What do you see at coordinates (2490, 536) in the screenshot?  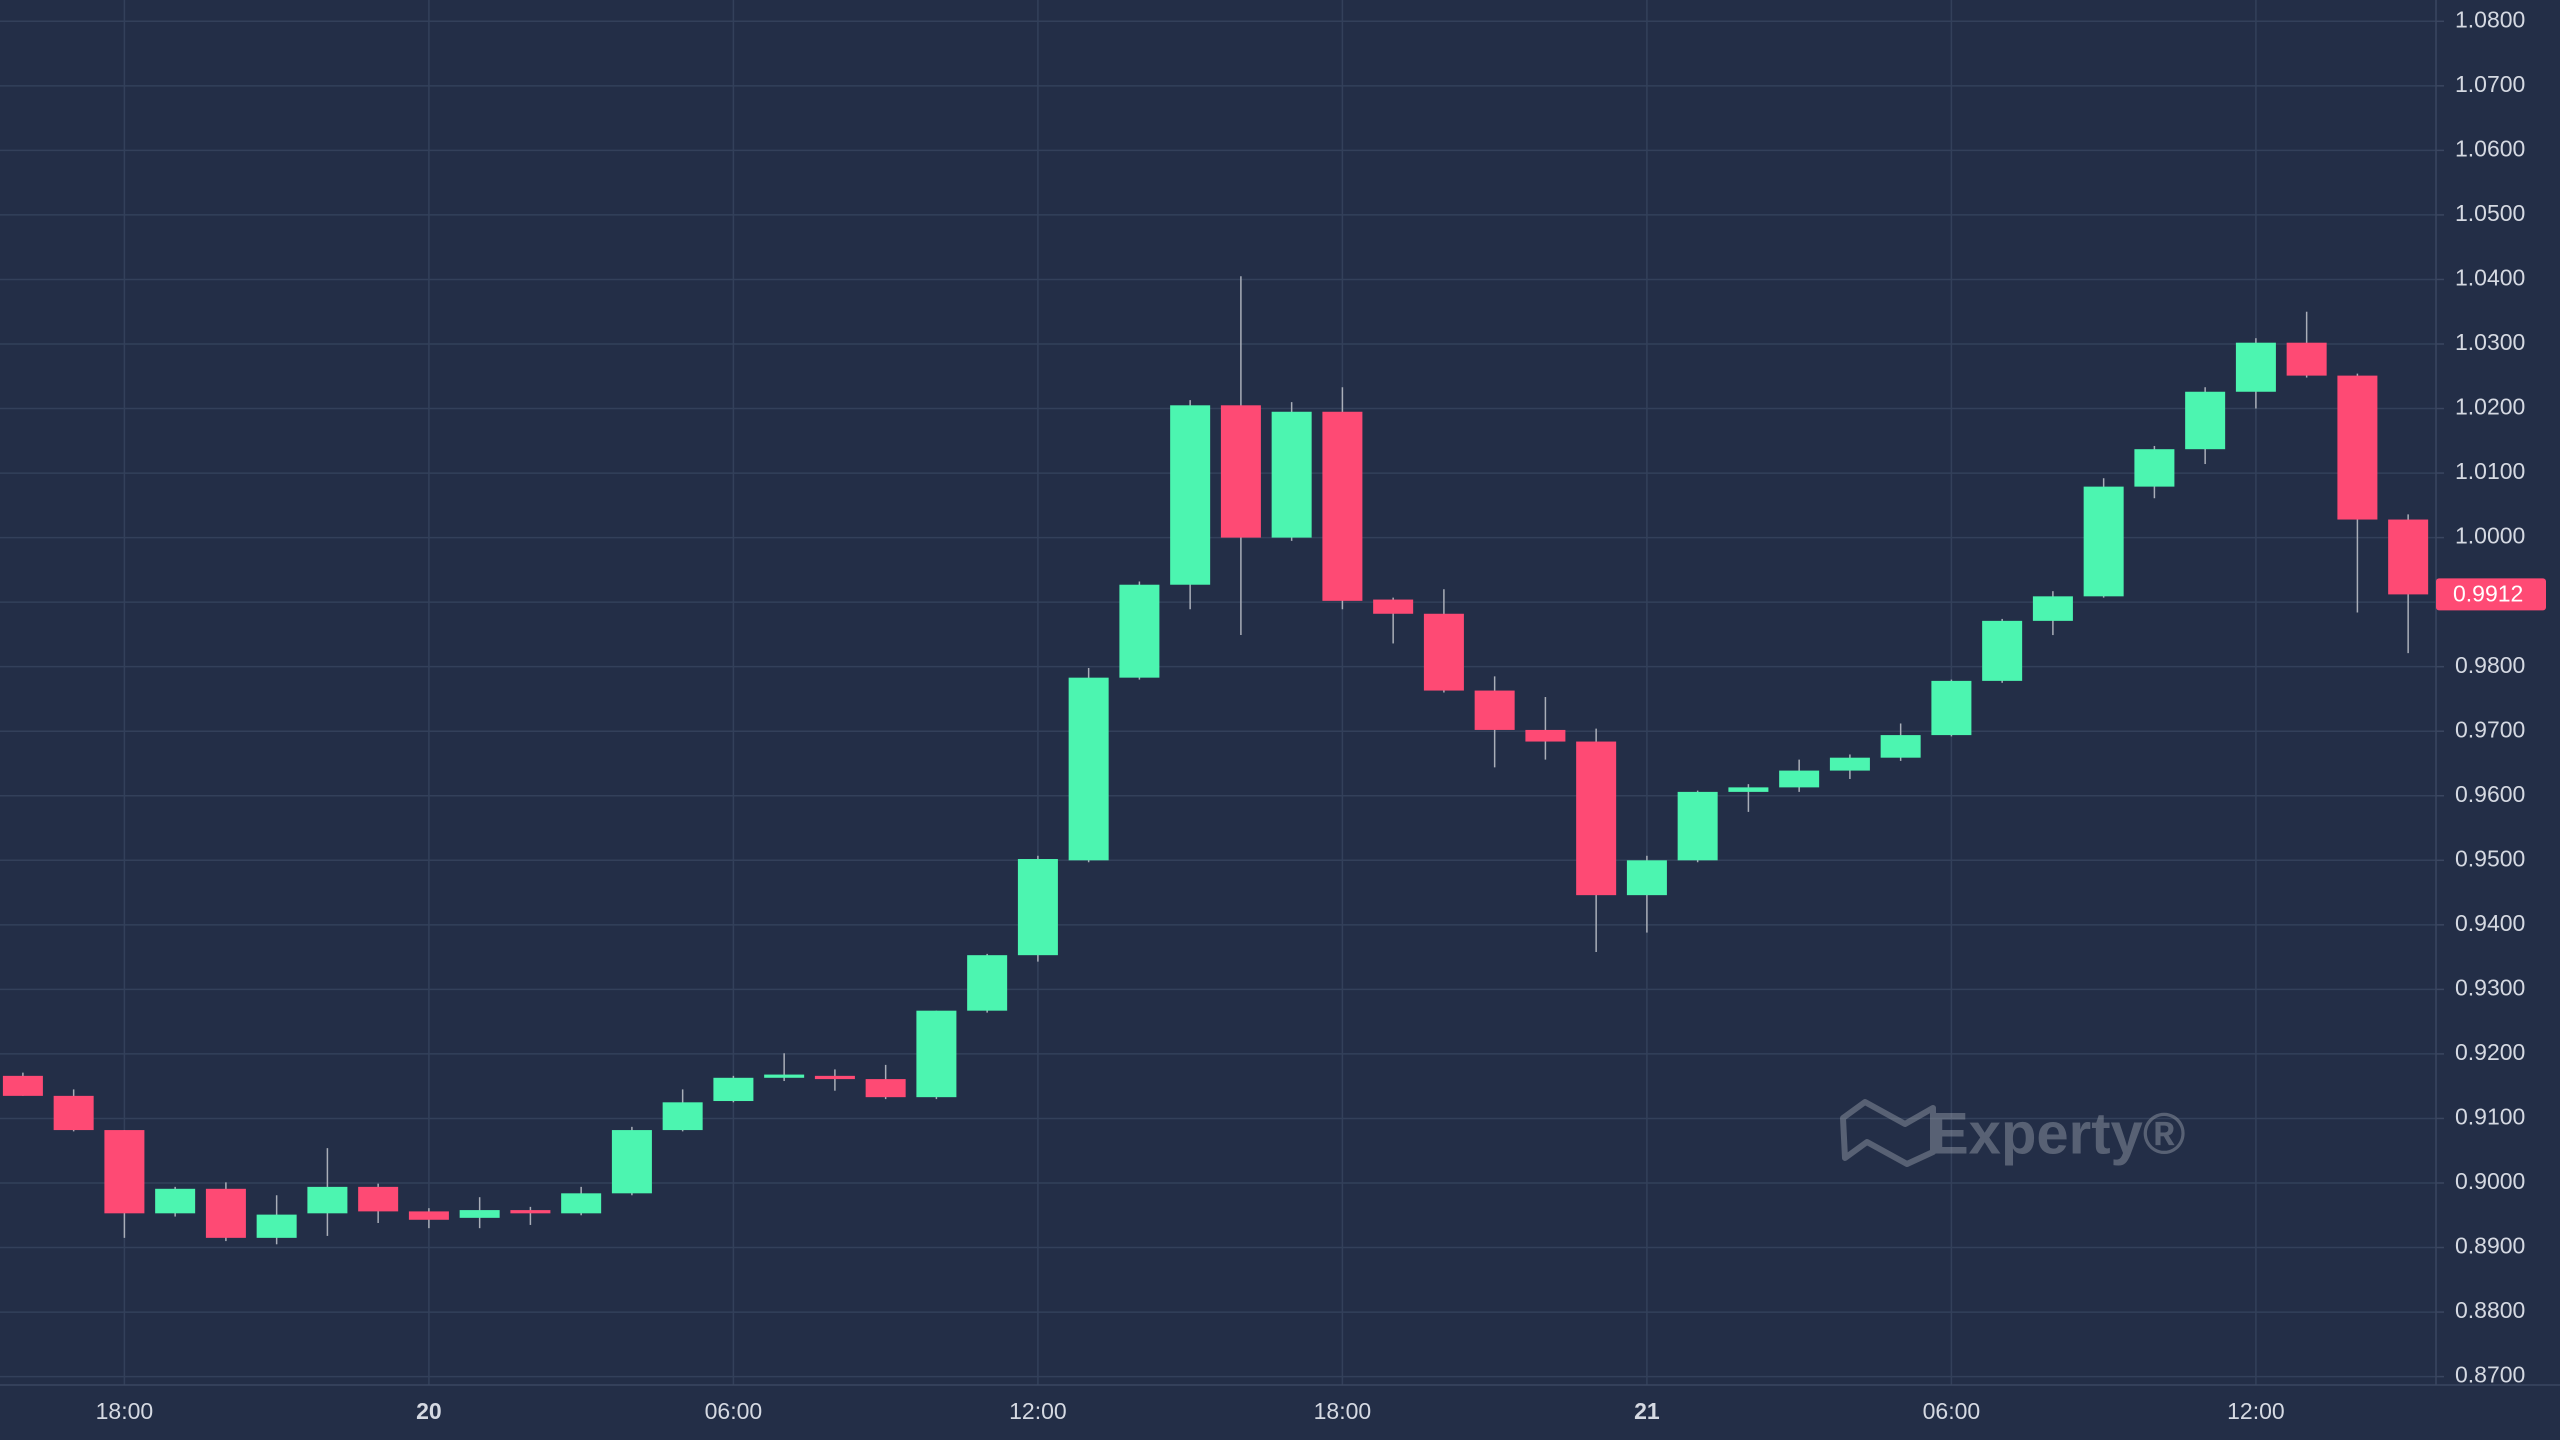 I see `y-tick-label: 1.0000` at bounding box center [2490, 536].